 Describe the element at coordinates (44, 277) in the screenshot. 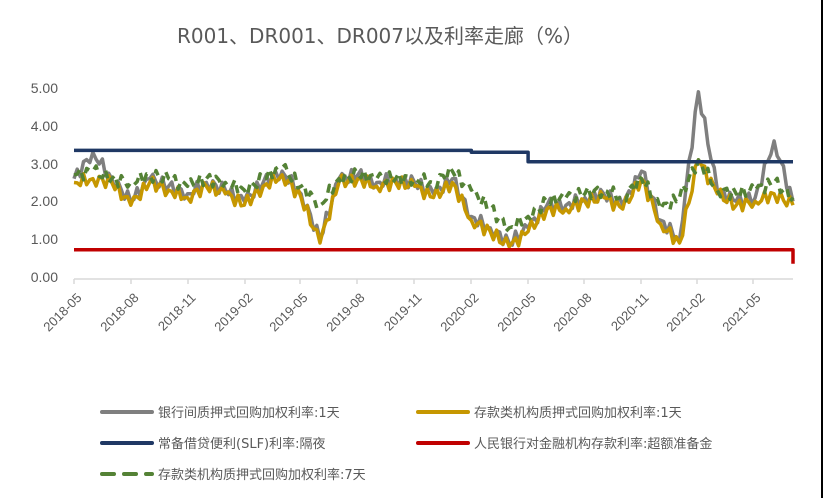

I see `y-tick: 0.00` at that location.